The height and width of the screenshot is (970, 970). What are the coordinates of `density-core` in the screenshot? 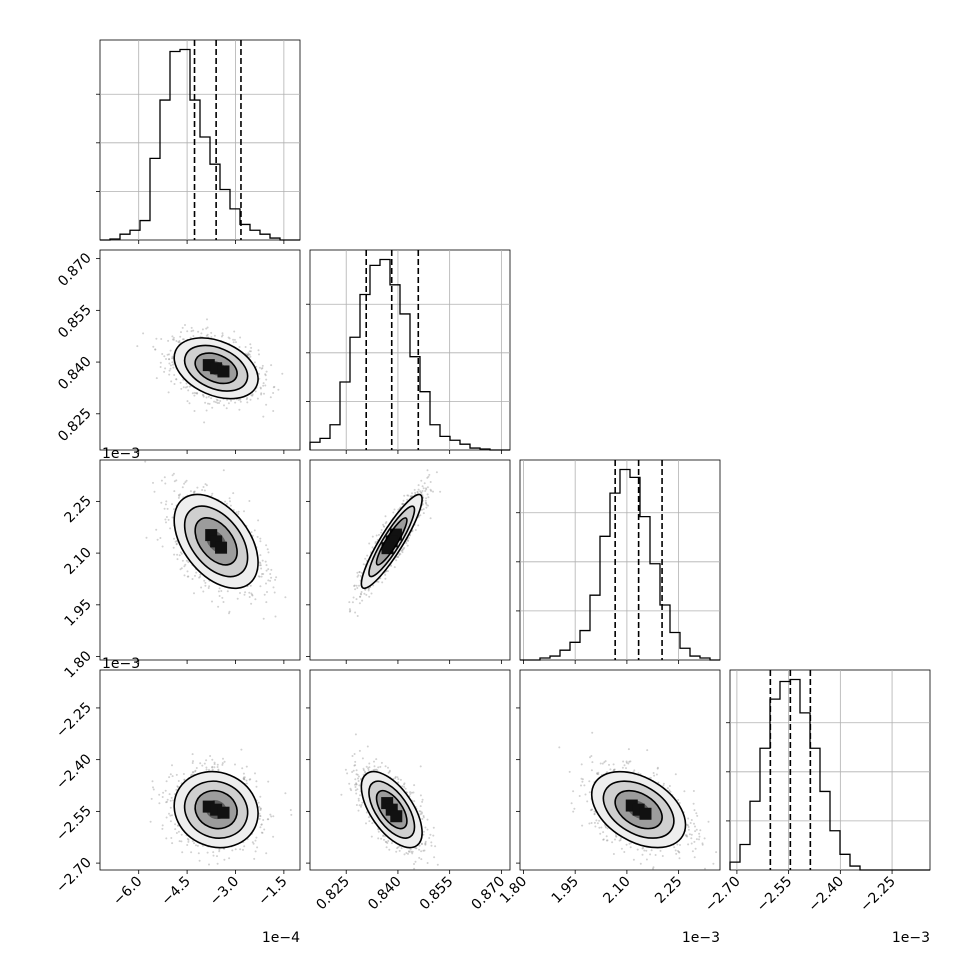 It's located at (216, 368).